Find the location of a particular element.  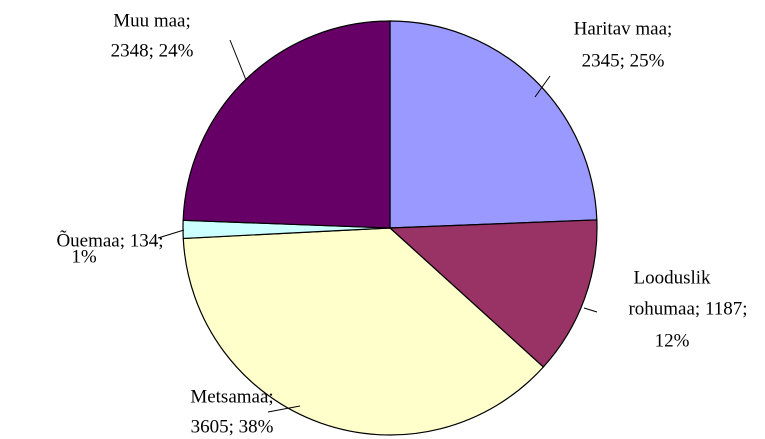

data-label: Metsamaa; is located at coordinates (231, 396).